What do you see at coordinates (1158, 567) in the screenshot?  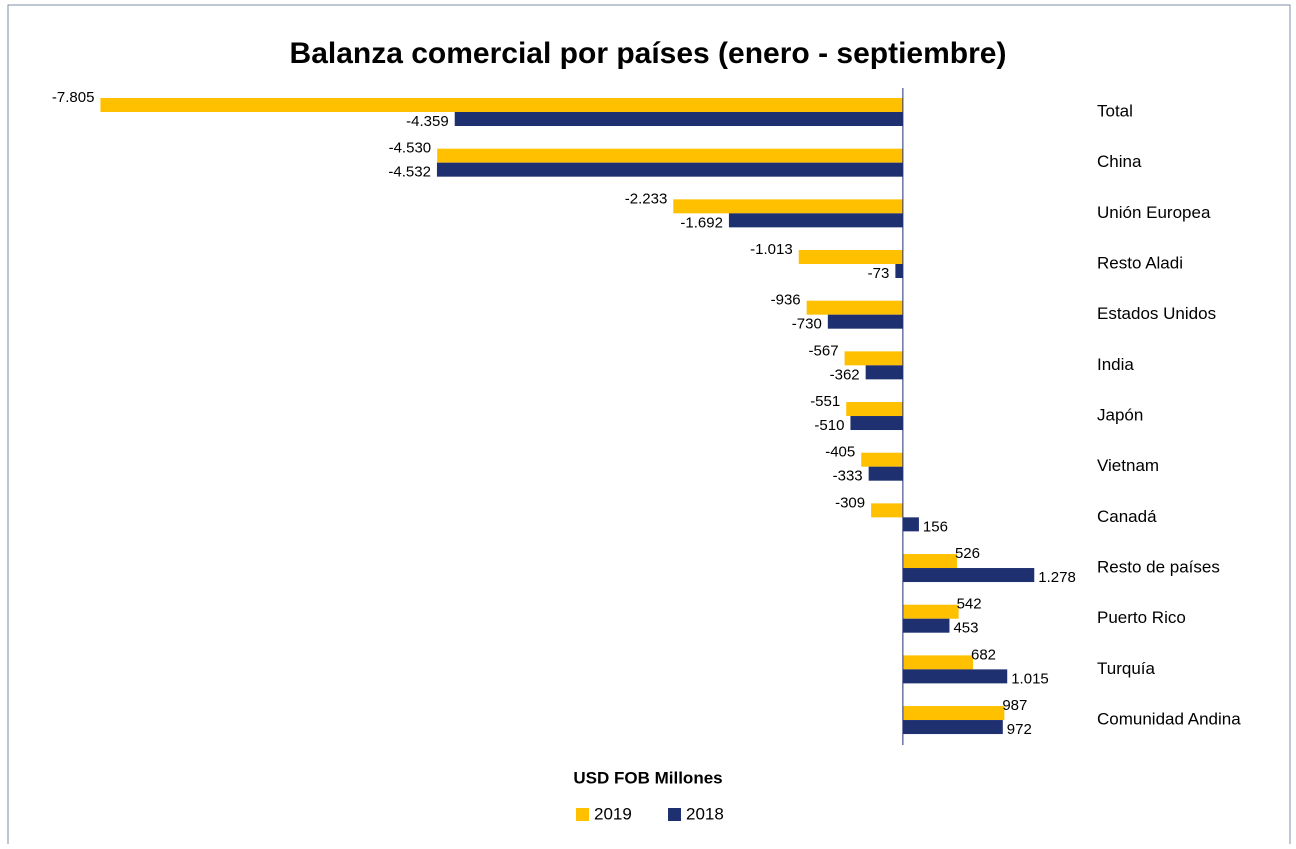 I see `category-label: Resto de países` at bounding box center [1158, 567].